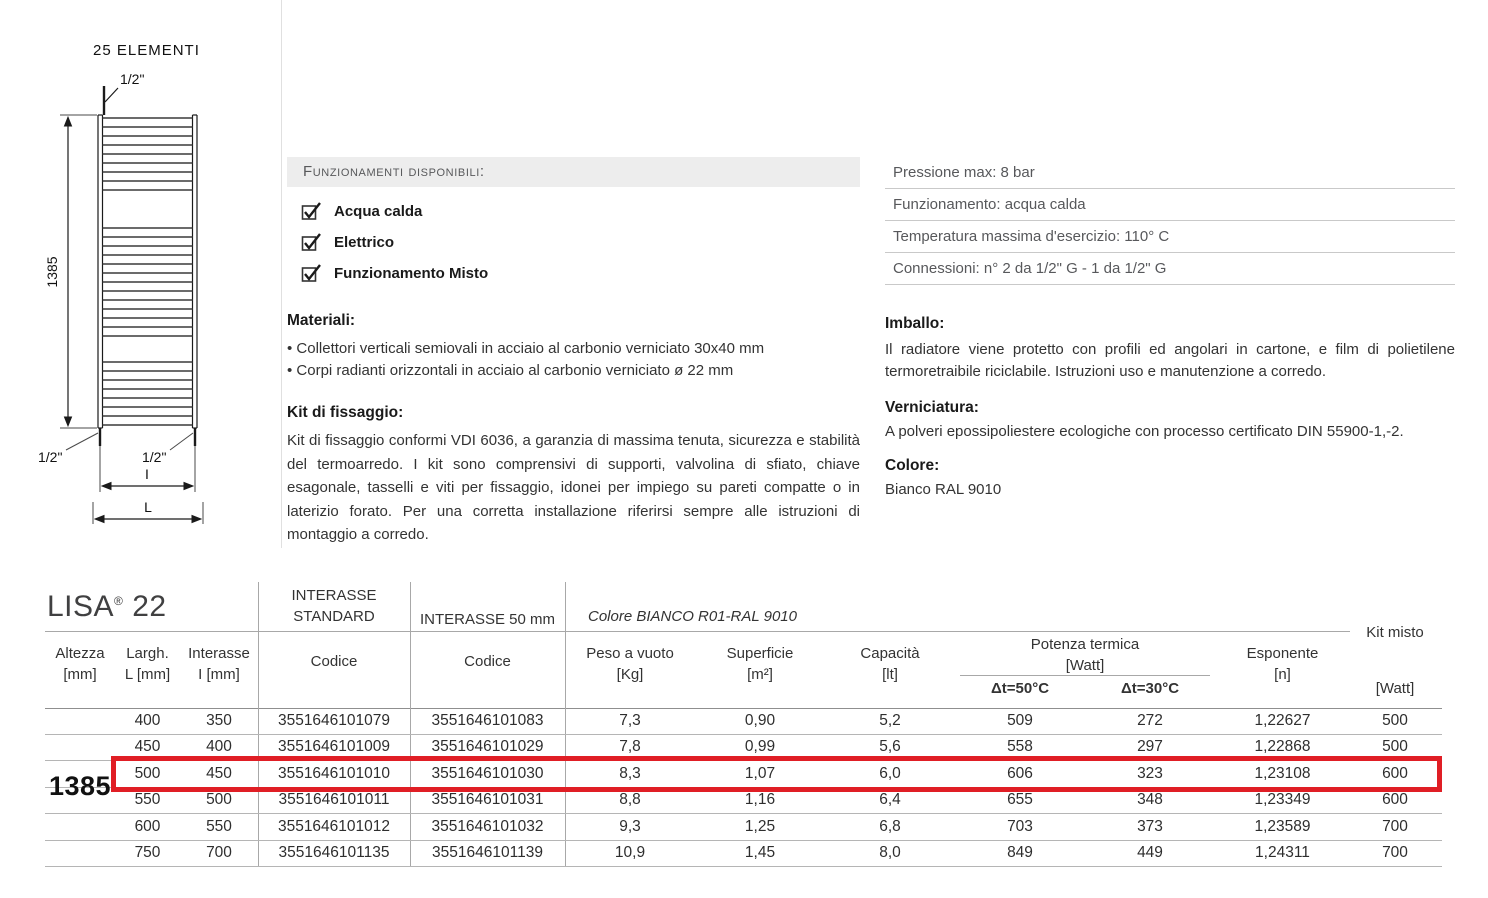  I want to click on radiator-tubes, so click(147, 271).